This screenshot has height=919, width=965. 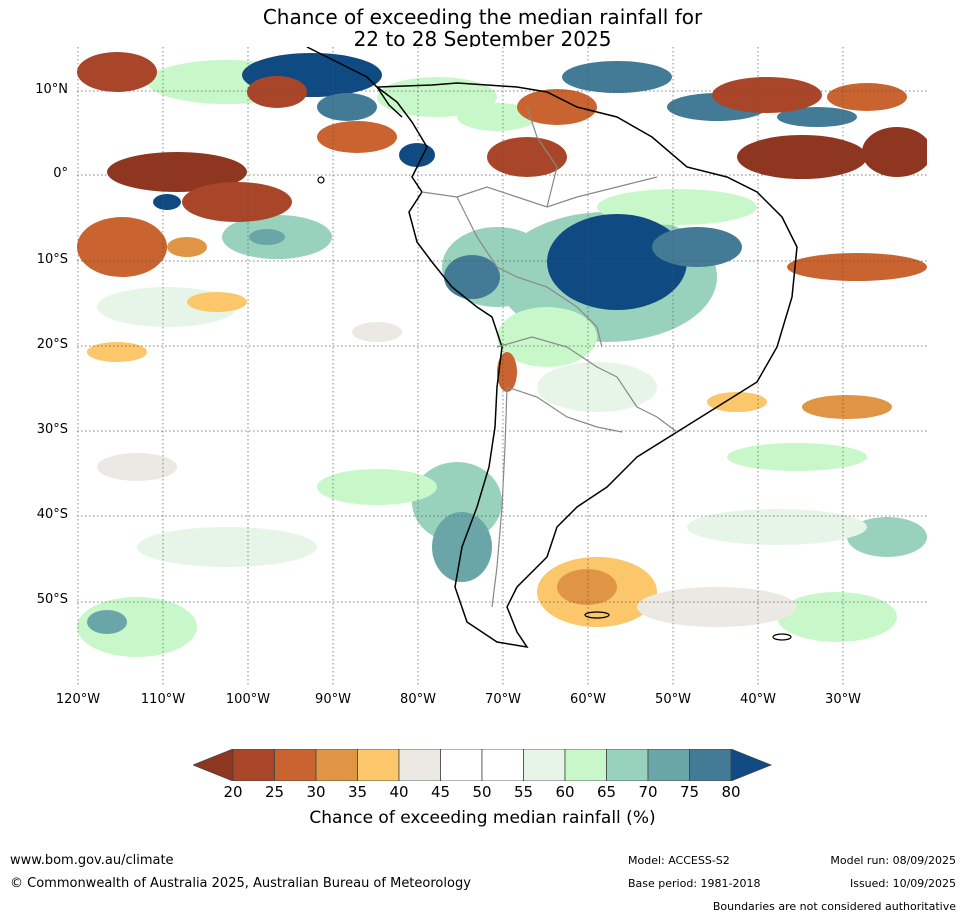 What do you see at coordinates (549, 357) in the screenshot?
I see `country-borders` at bounding box center [549, 357].